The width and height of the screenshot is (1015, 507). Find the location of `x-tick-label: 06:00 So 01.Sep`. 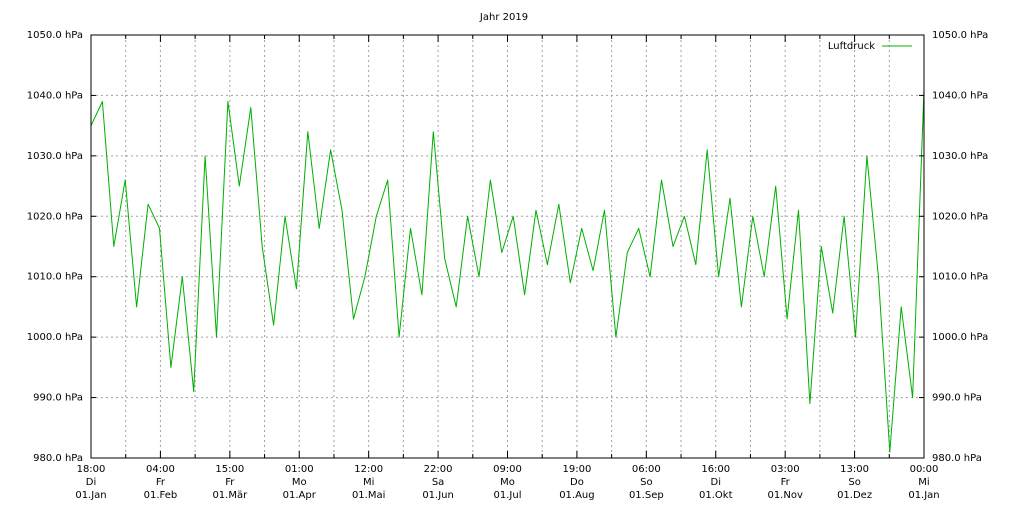

x-tick-label: 06:00 So 01.Sep is located at coordinates (646, 482).